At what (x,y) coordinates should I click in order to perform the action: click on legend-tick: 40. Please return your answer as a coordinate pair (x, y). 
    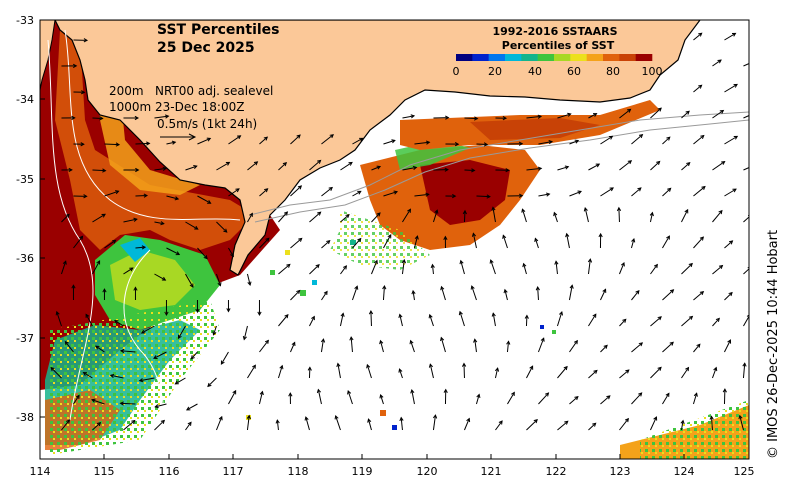
    Looking at the image, I should click on (535, 71).